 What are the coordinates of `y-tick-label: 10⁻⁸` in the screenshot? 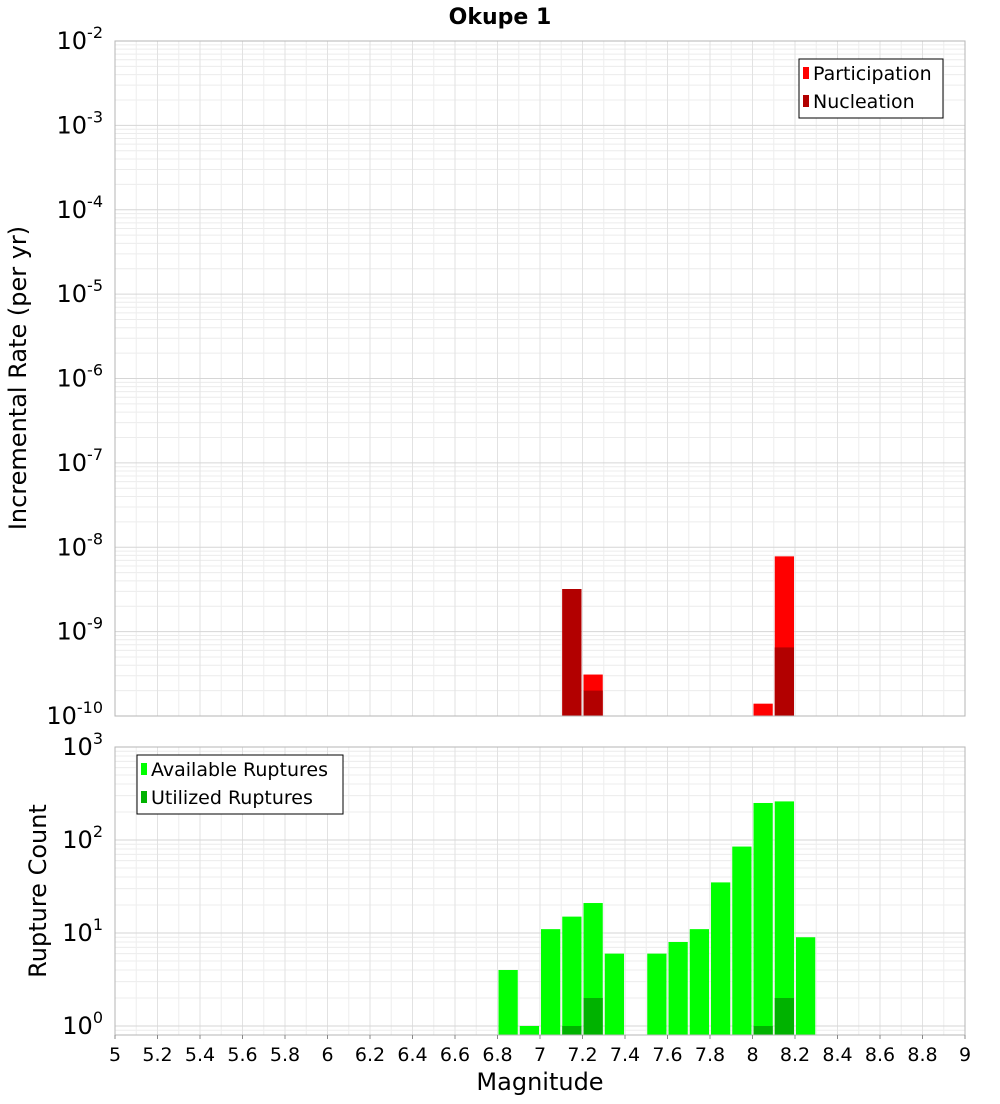 It's located at (80, 545).